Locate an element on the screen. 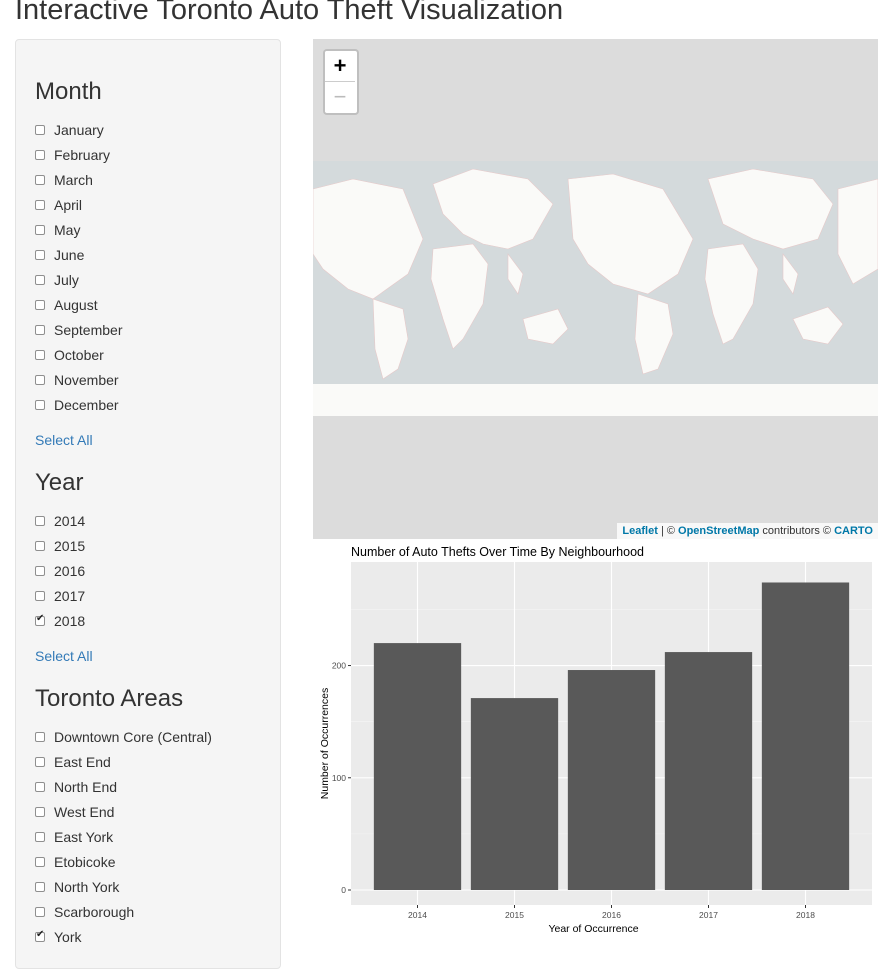 This screenshot has height=969, width=890. checkbox-option: June is located at coordinates (59, 255).